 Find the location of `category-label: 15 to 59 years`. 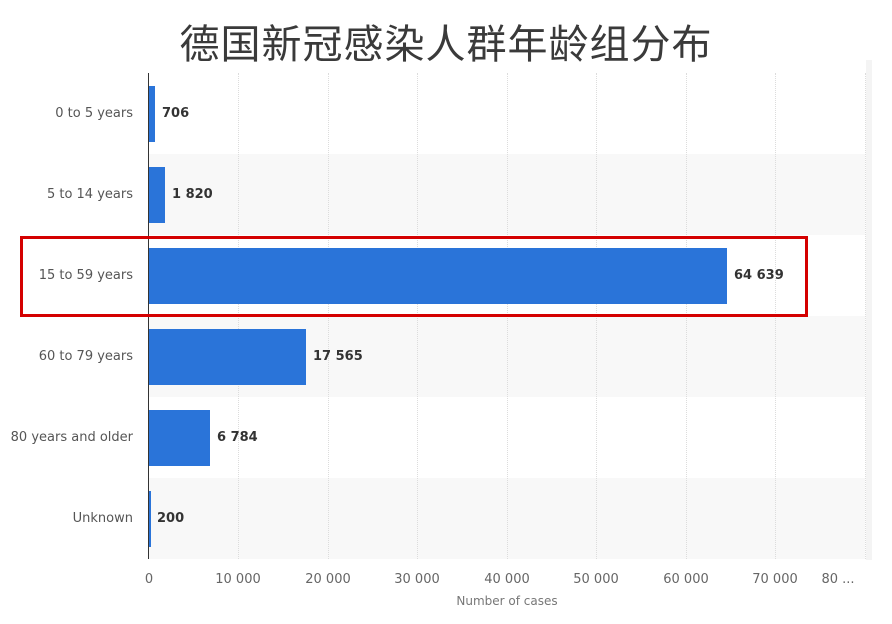

category-label: 15 to 59 years is located at coordinates (85, 275).